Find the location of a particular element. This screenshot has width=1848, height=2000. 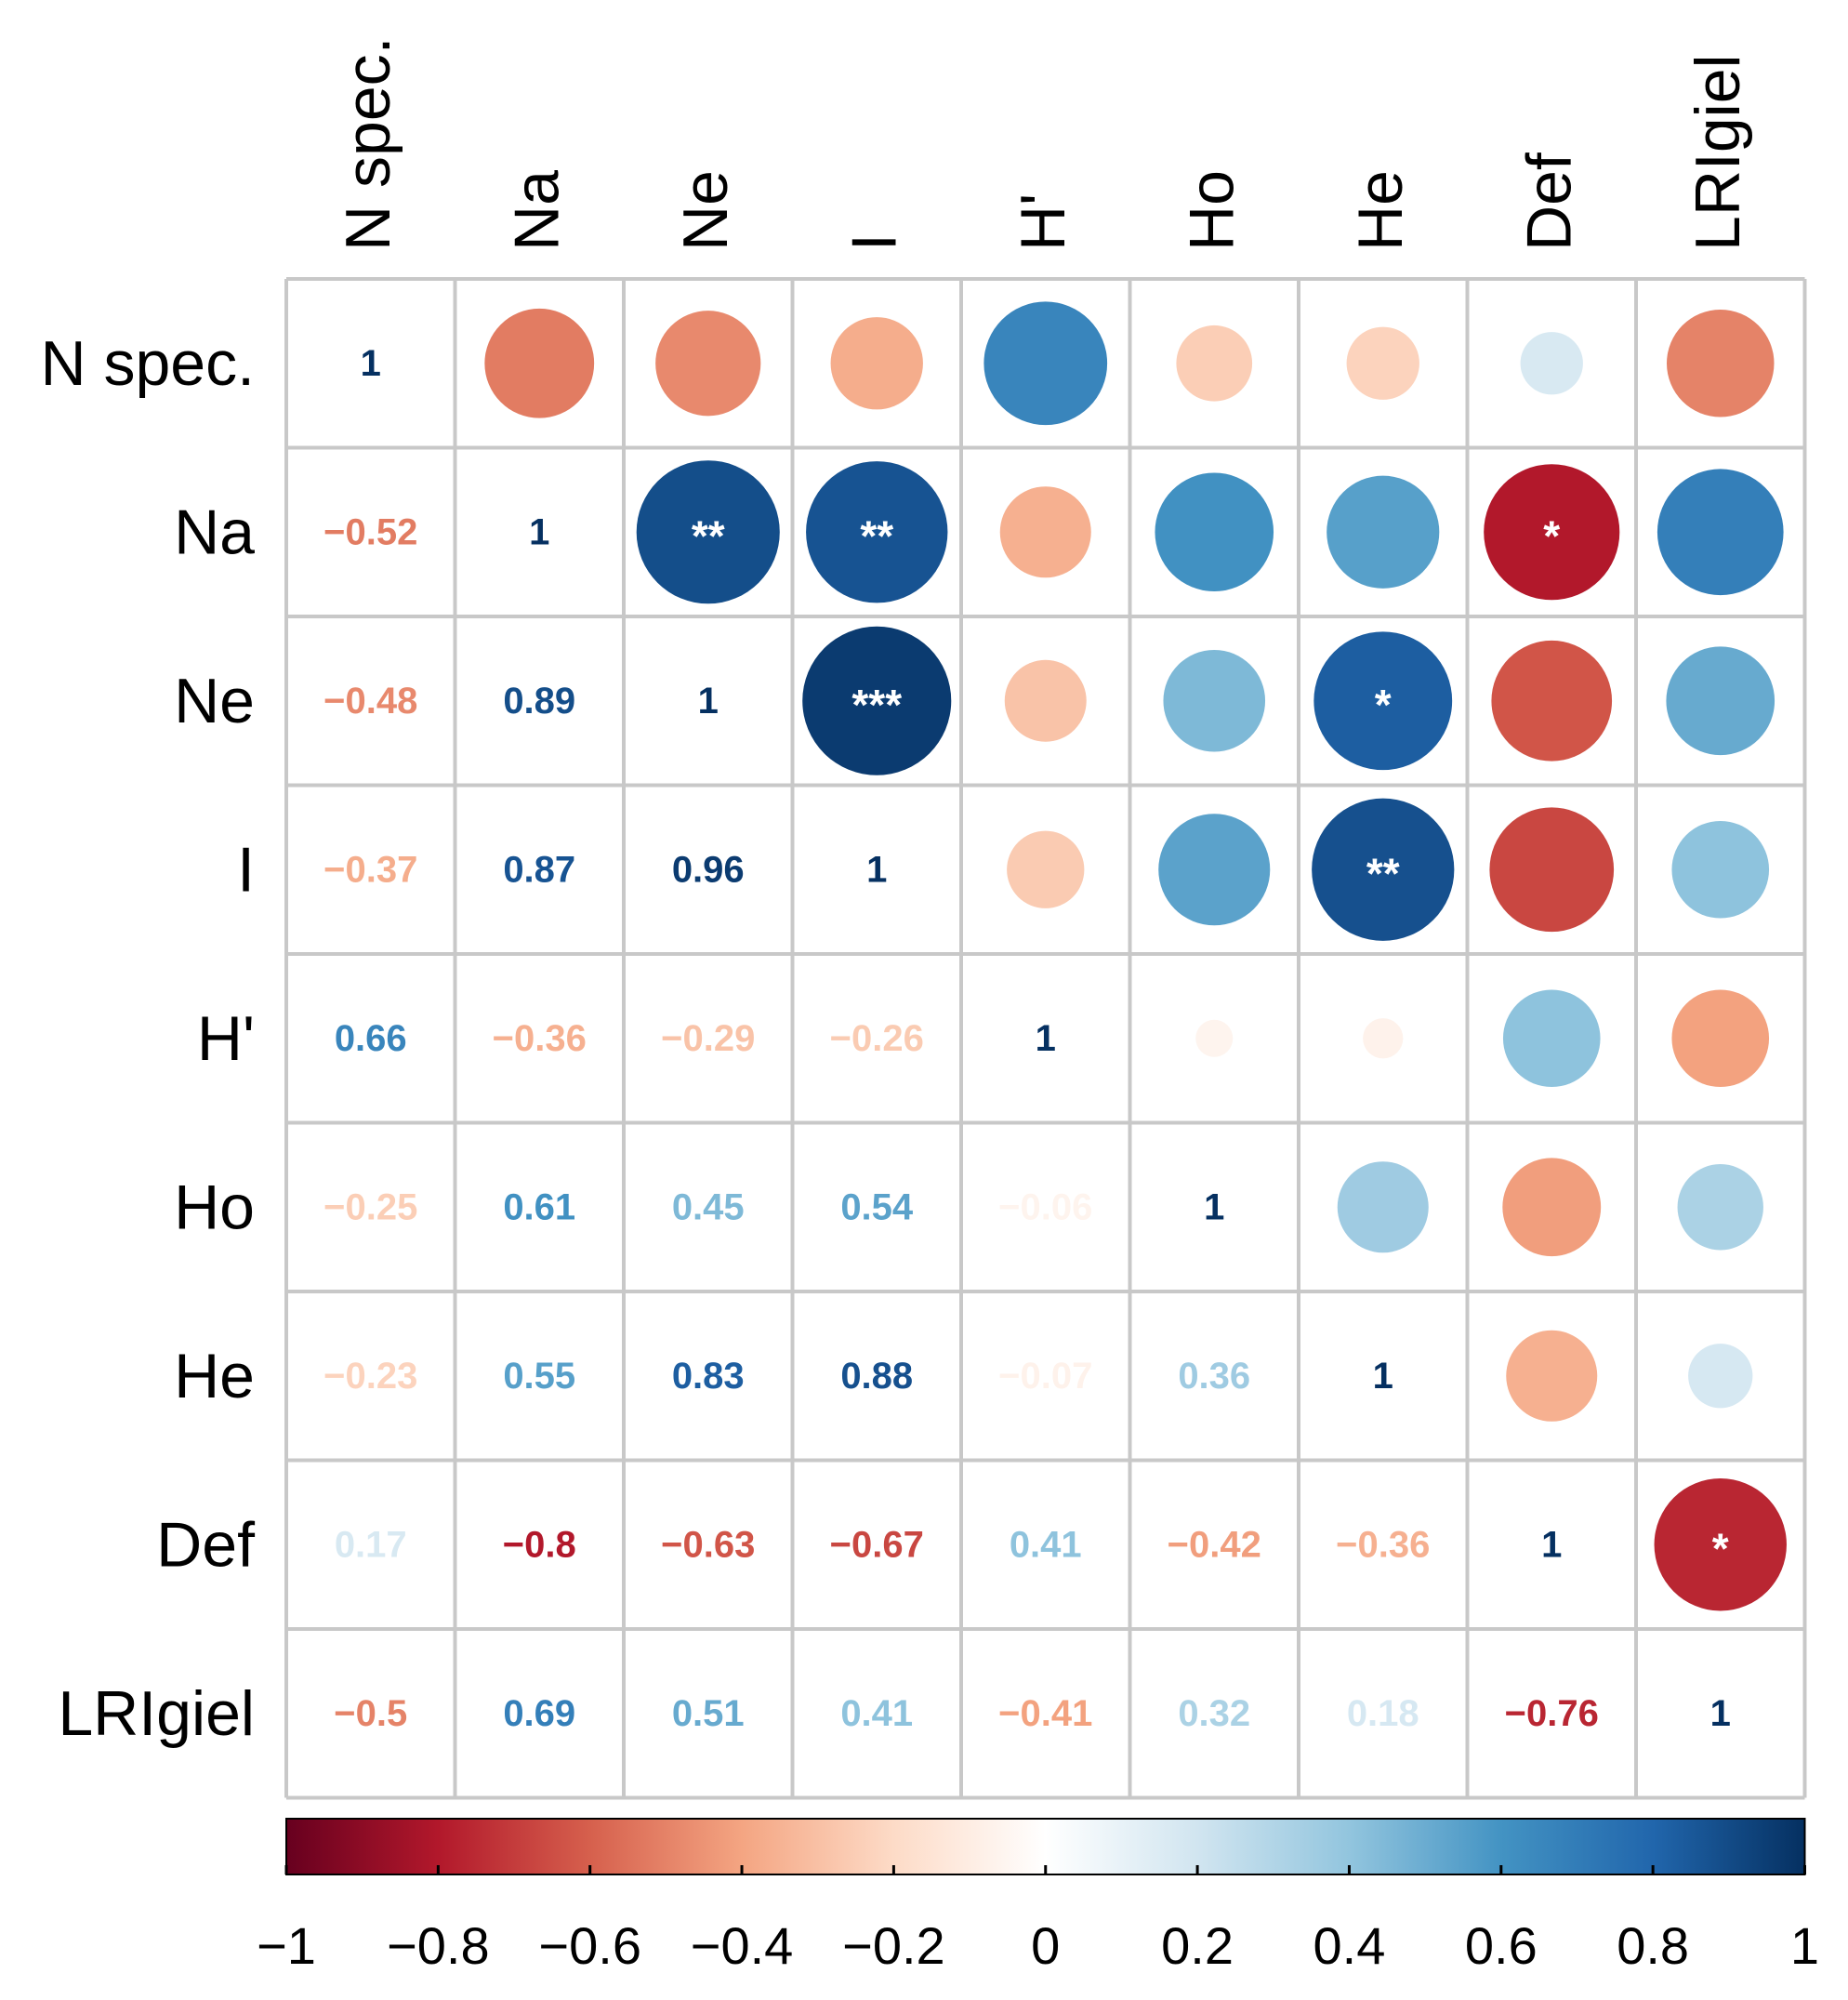

coefficient-label-lrigiel-def: −0.76 is located at coordinates (1552, 1713).